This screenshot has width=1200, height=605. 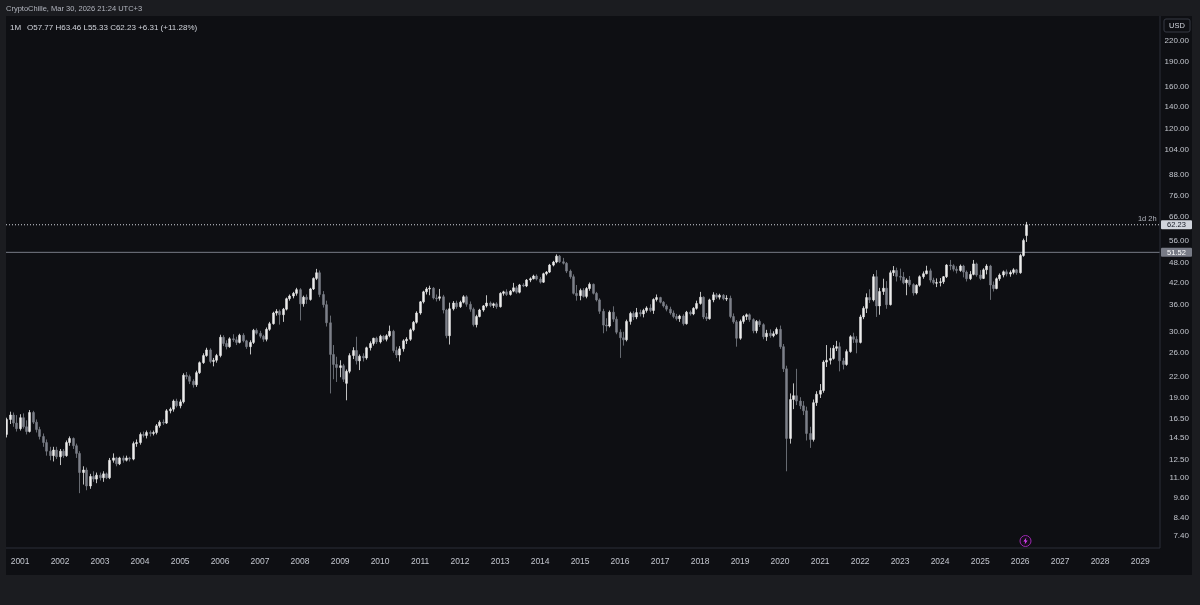 What do you see at coordinates (1179, 419) in the screenshot?
I see `y-tick-label: 16.50` at bounding box center [1179, 419].